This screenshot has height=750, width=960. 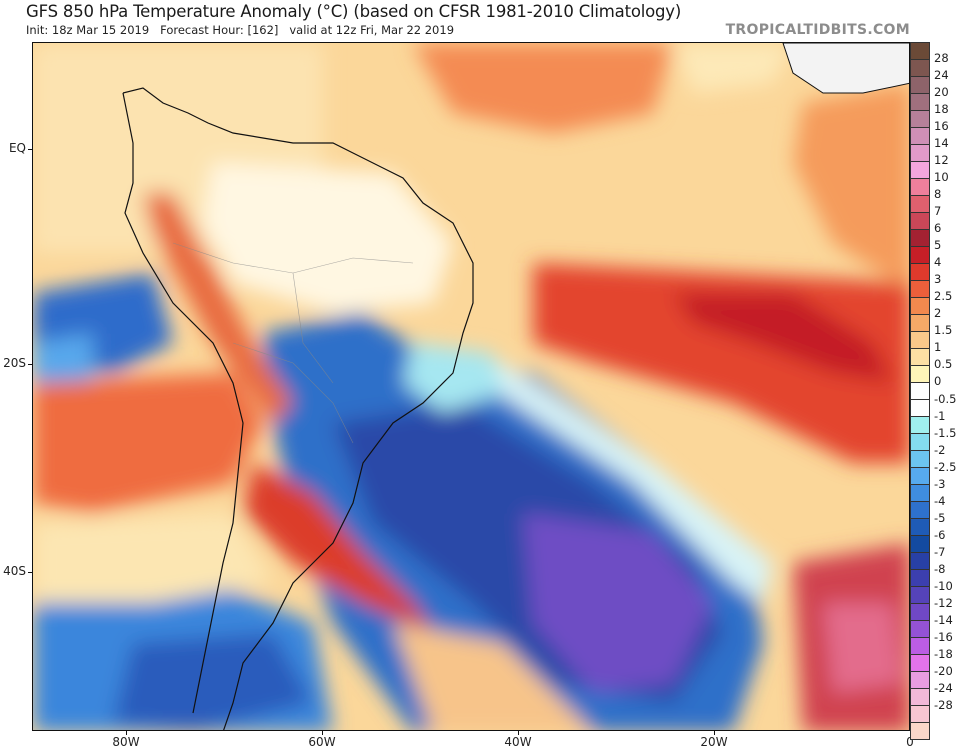 What do you see at coordinates (941, 160) in the screenshot?
I see `colorbar-label: 12` at bounding box center [941, 160].